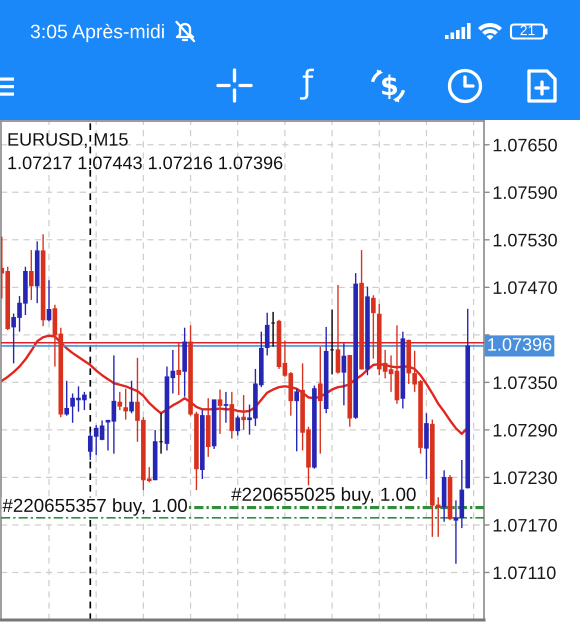 This screenshot has width=580, height=625. I want to click on y-tick-label: 1.07350, so click(525, 383).